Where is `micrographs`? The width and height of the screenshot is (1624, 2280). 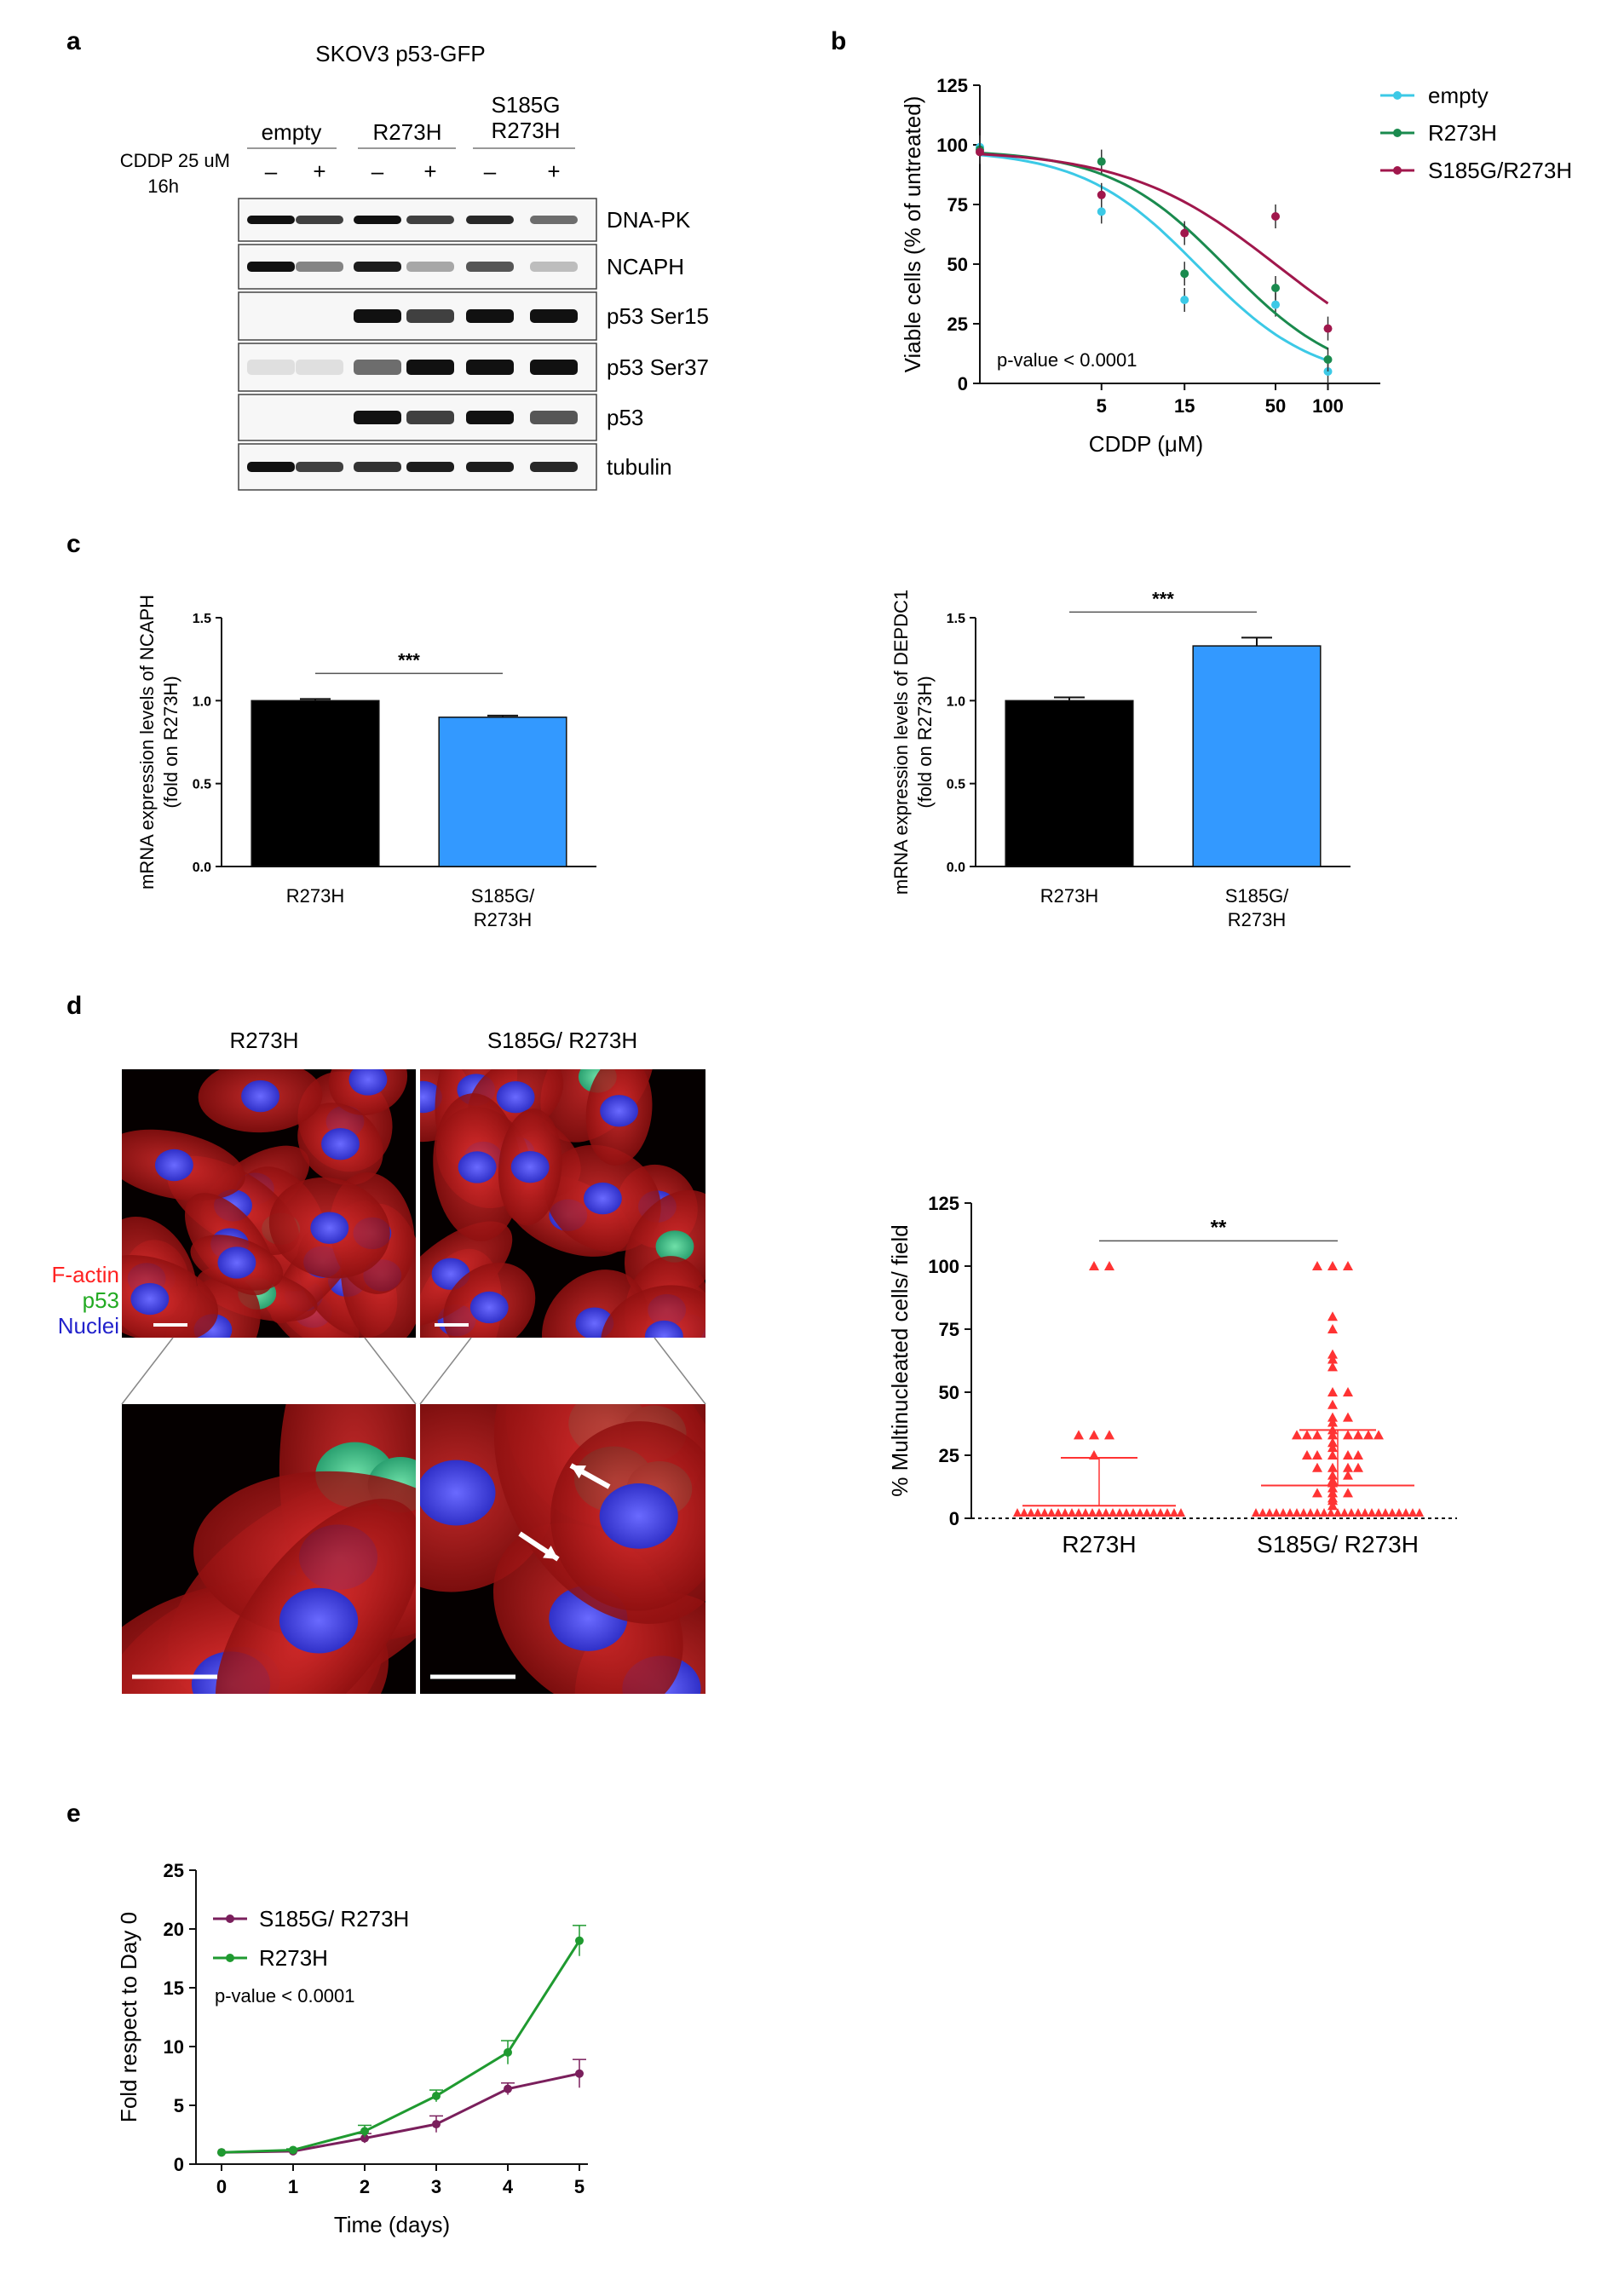
micrographs is located at coordinates (413, 1382).